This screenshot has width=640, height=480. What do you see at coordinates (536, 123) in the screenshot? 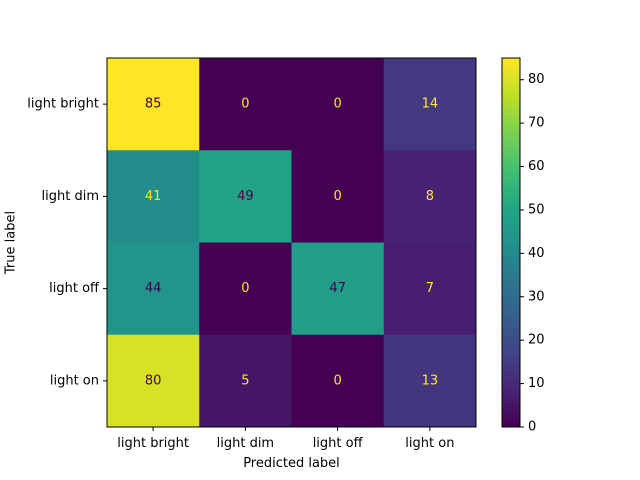
I see `colorbar-tick-label: 70` at bounding box center [536, 123].